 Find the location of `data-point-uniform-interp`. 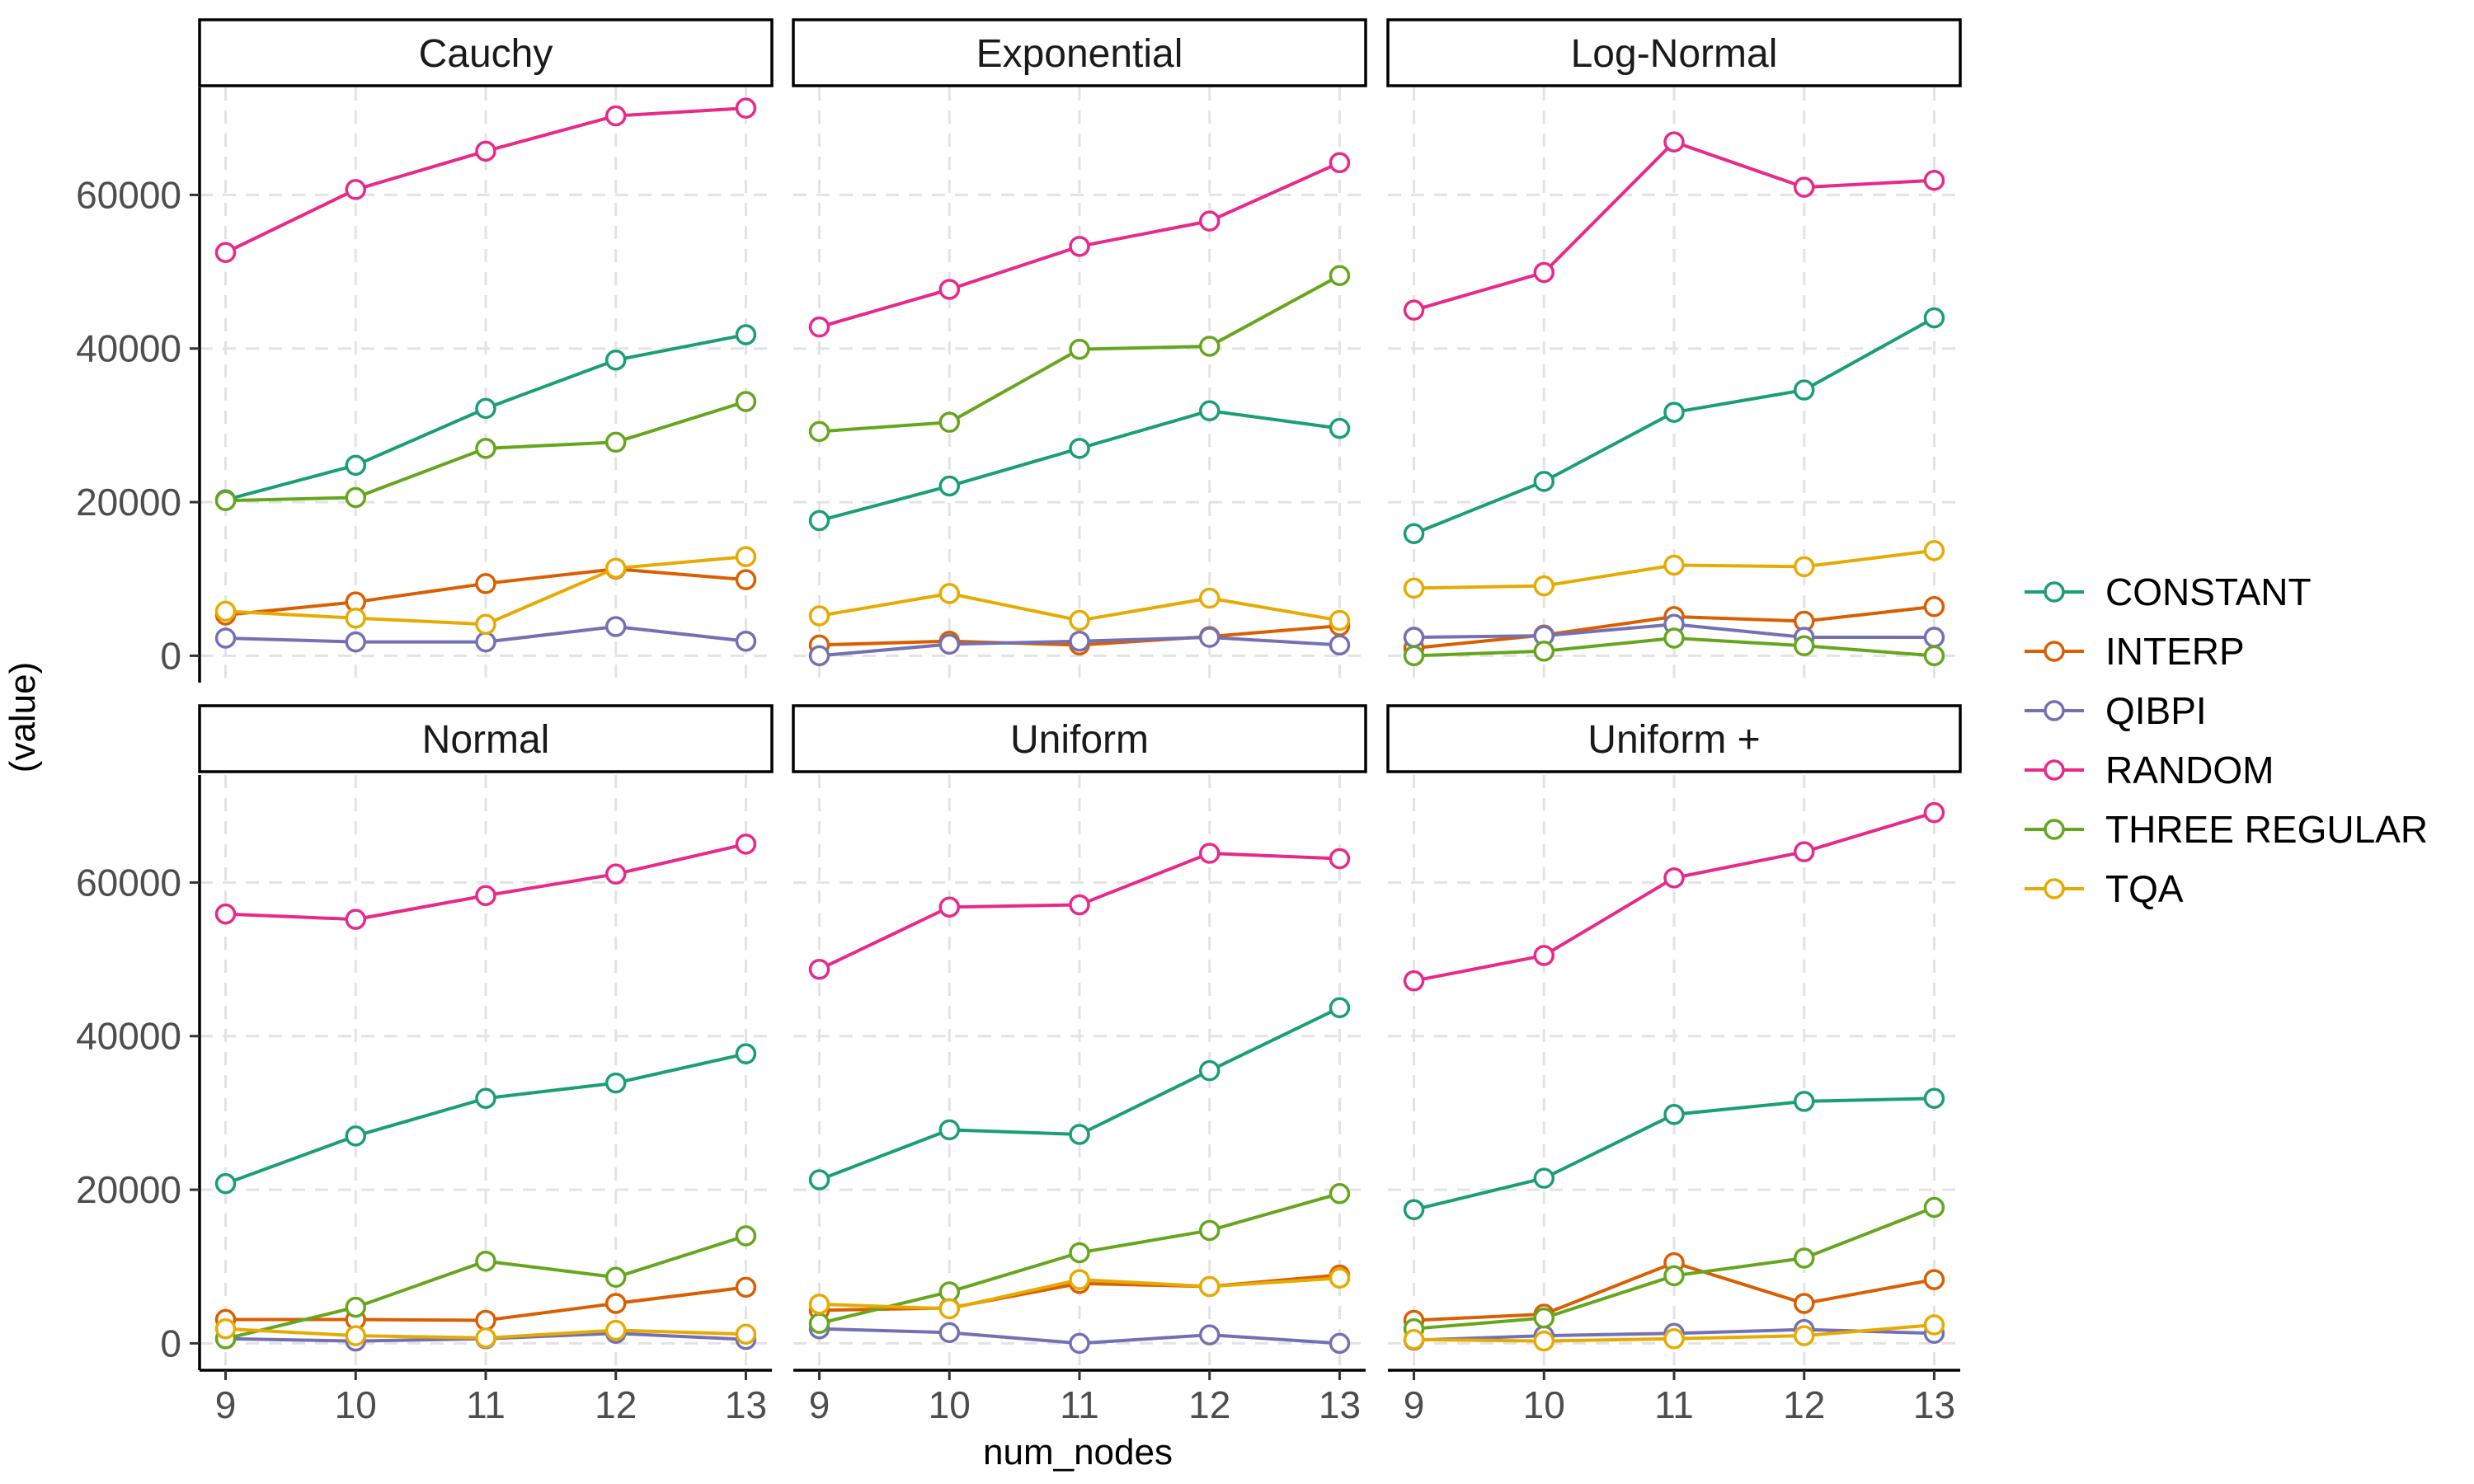

data-point-uniform-interp is located at coordinates (1934, 1279).